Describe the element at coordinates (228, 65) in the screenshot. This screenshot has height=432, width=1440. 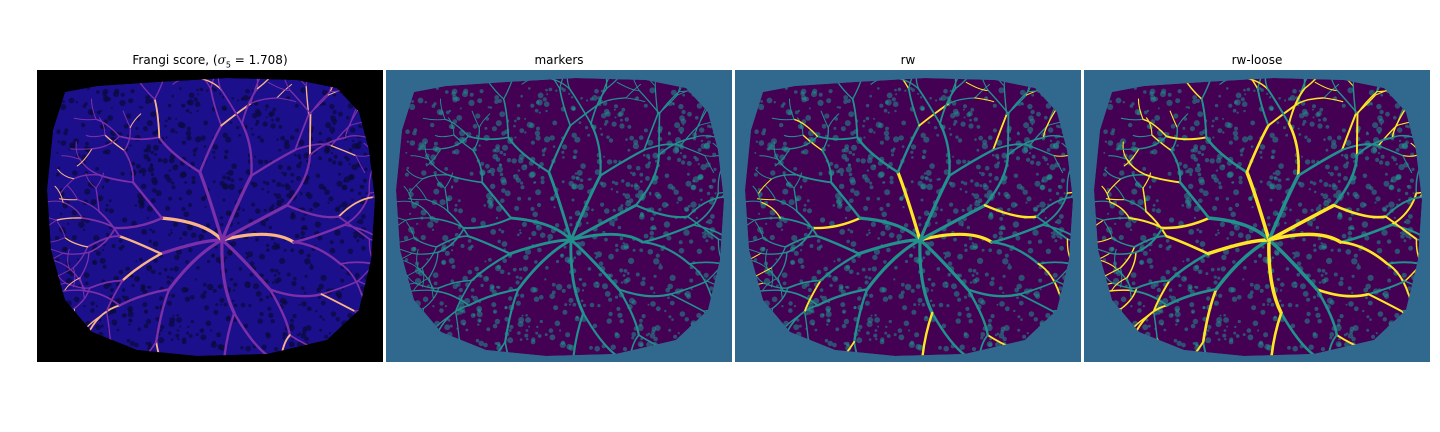
I see `title-frangi-subscript: 5` at that location.